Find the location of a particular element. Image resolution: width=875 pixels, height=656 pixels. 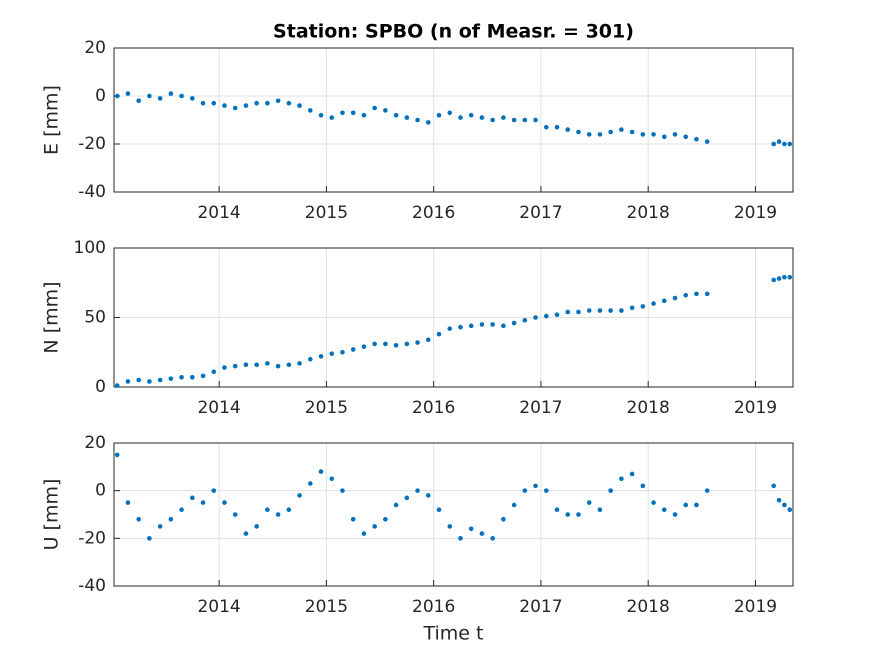

chart-title: Station: SPBO (n of Measr. = 301) is located at coordinates (453, 32).